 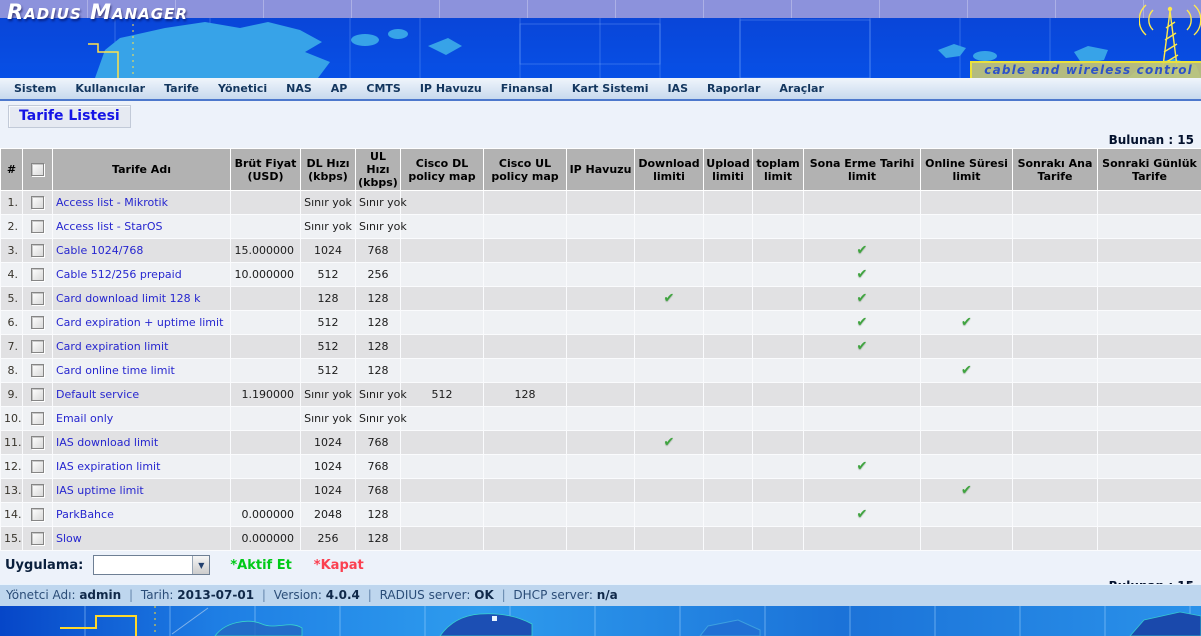 I want to click on footer-label: RADIUS server:, so click(x=427, y=595).